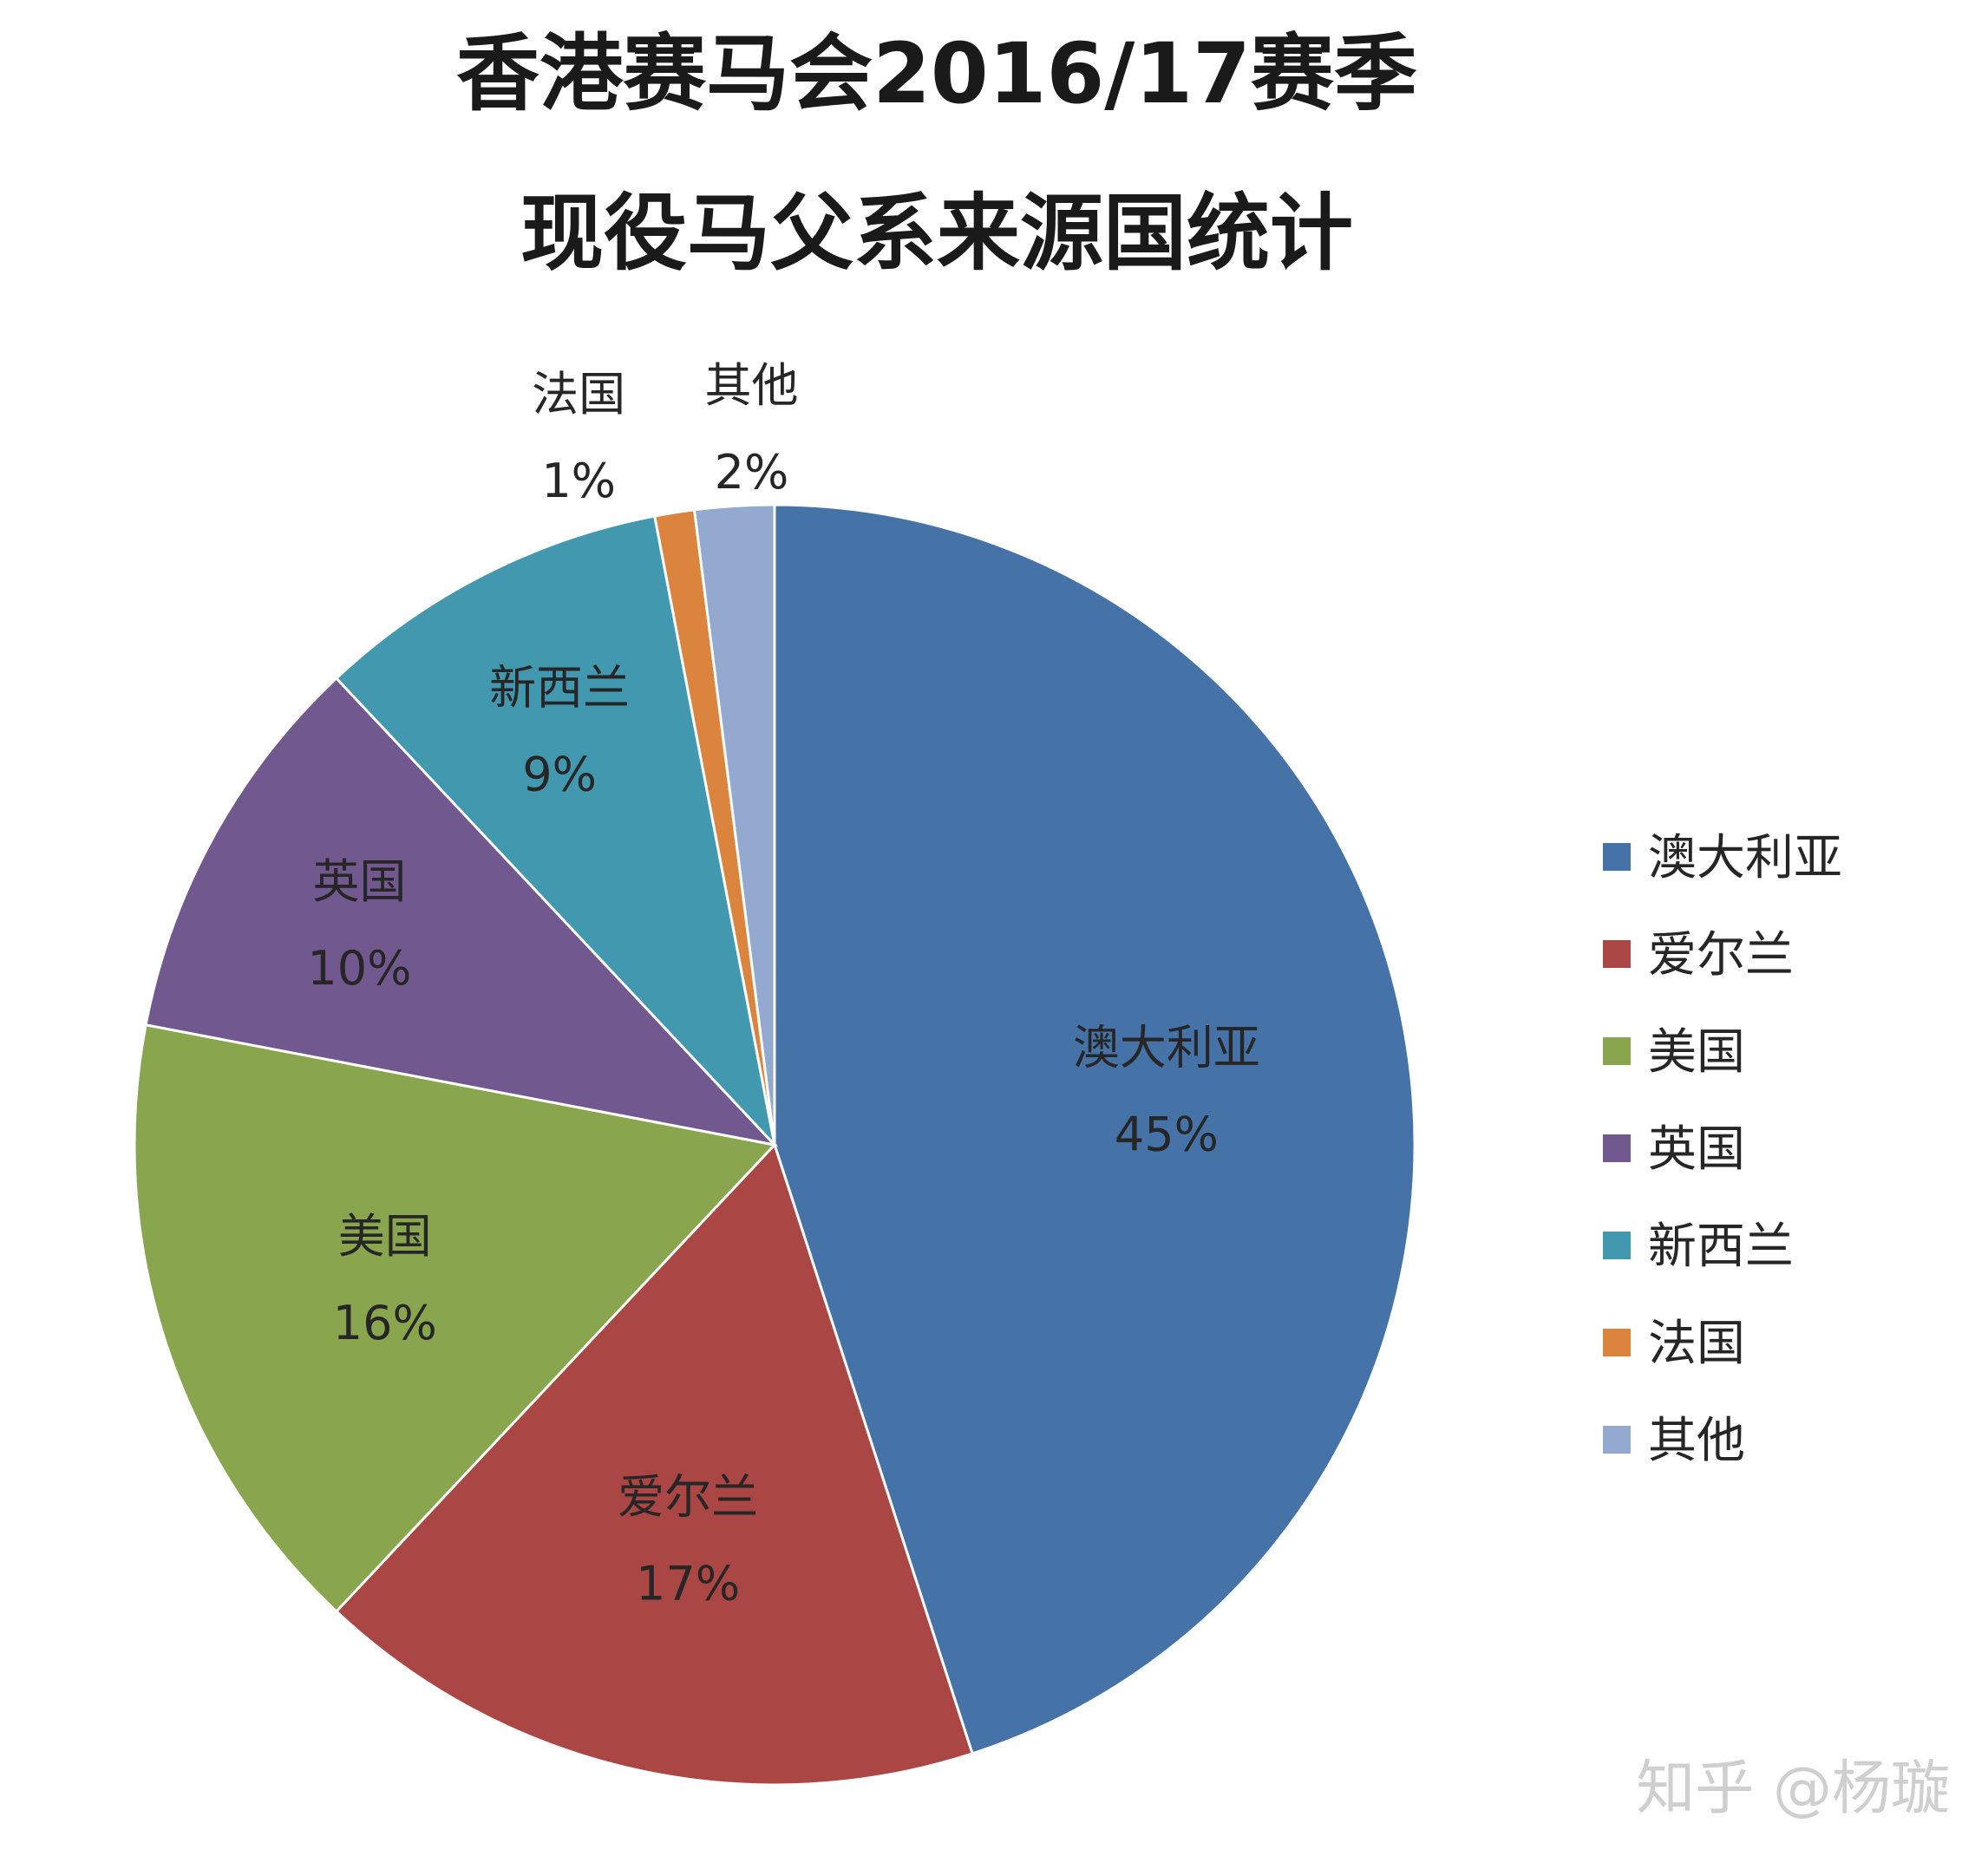 This screenshot has width=1988, height=1856. Describe the element at coordinates (1721, 955) in the screenshot. I see `legend-label: 爱尔兰` at that location.